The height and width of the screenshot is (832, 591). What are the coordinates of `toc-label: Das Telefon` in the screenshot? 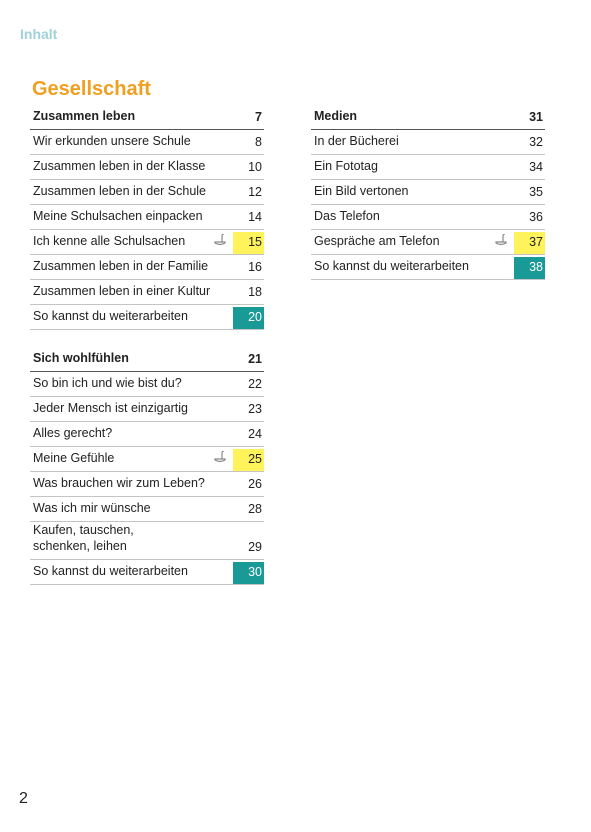 It's located at (347, 216).